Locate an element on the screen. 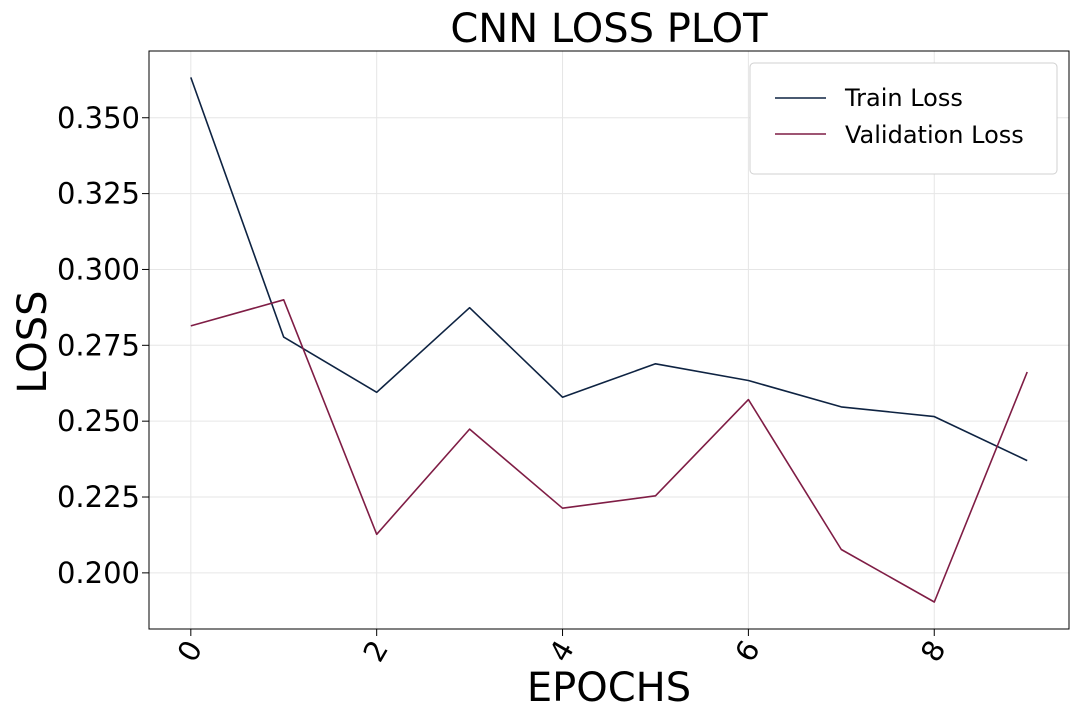 This screenshot has width=1080, height=720. x-axis-ticks: 0 2 4 6 8 is located at coordinates (561, 648).